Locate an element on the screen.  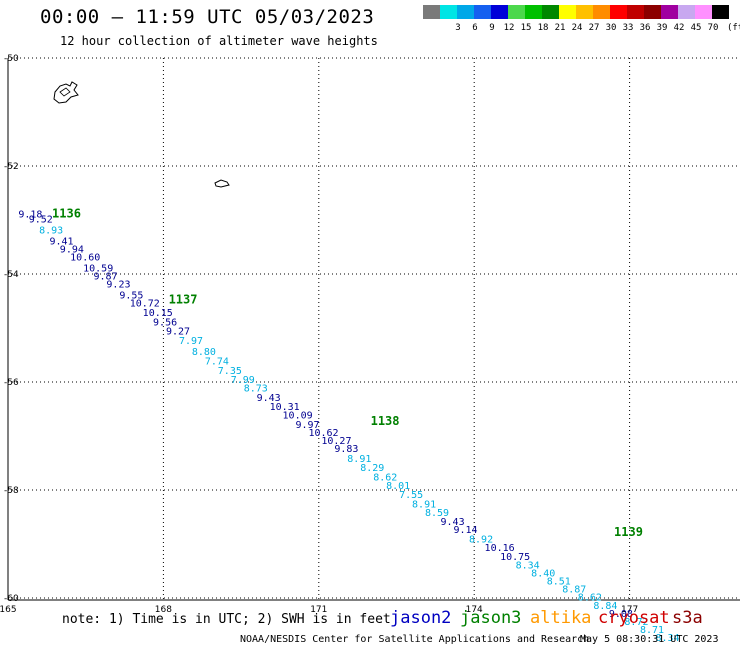
legend-label: 33 is located at coordinates (628, 28).